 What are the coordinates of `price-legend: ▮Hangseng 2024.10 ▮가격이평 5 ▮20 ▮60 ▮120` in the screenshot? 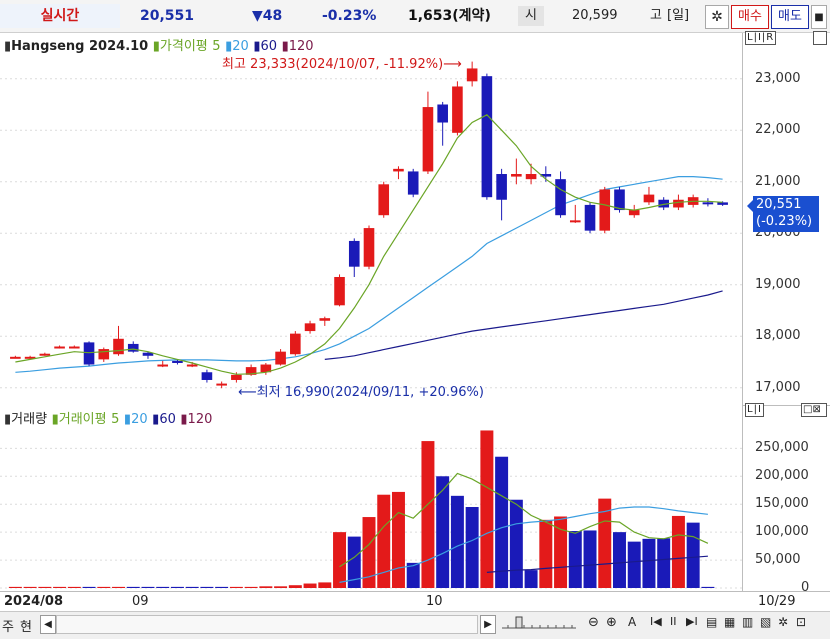 It's located at (159, 46).